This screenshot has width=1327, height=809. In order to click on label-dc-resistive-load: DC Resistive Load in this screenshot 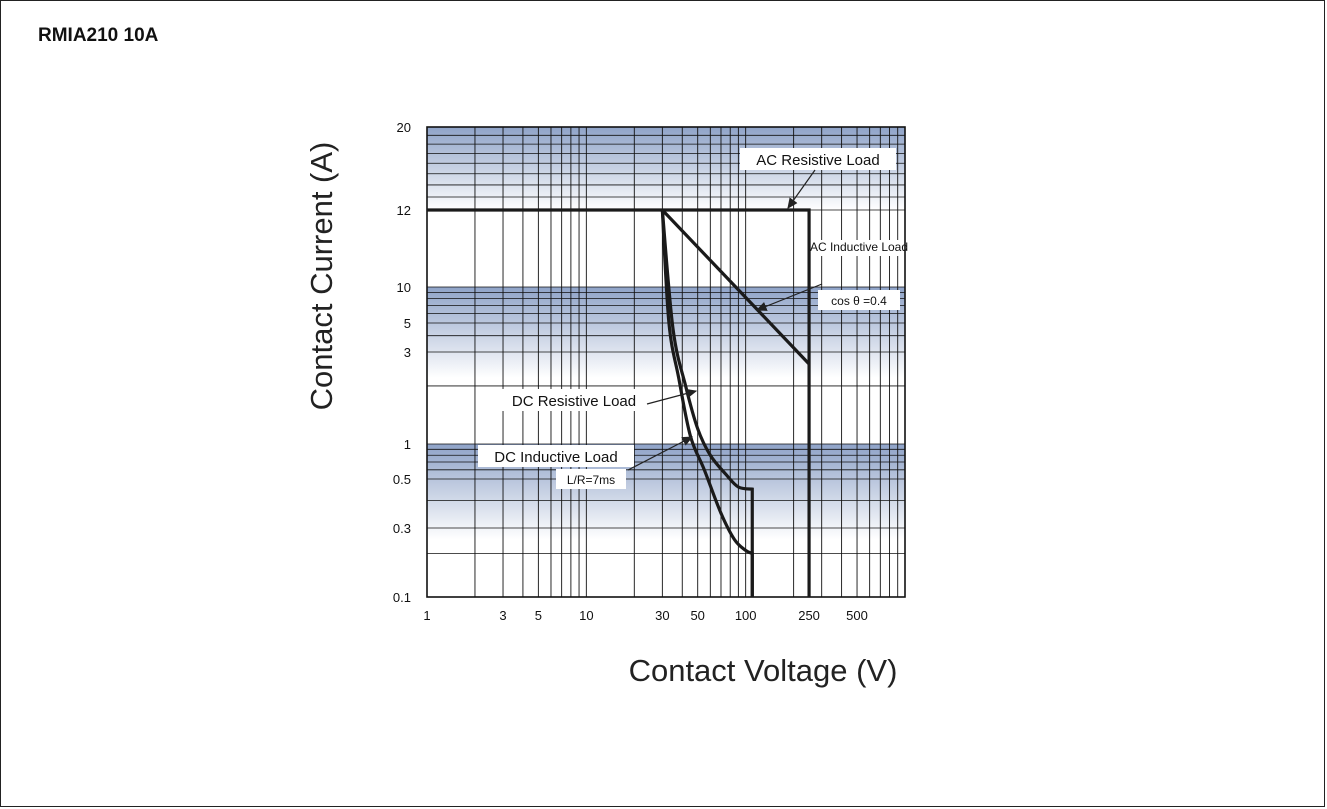, I will do `click(574, 401)`.